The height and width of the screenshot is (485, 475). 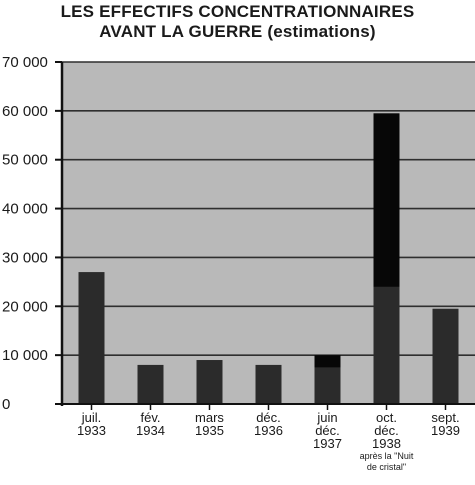 I want to click on x-tick-label: mars, so click(x=209, y=417).